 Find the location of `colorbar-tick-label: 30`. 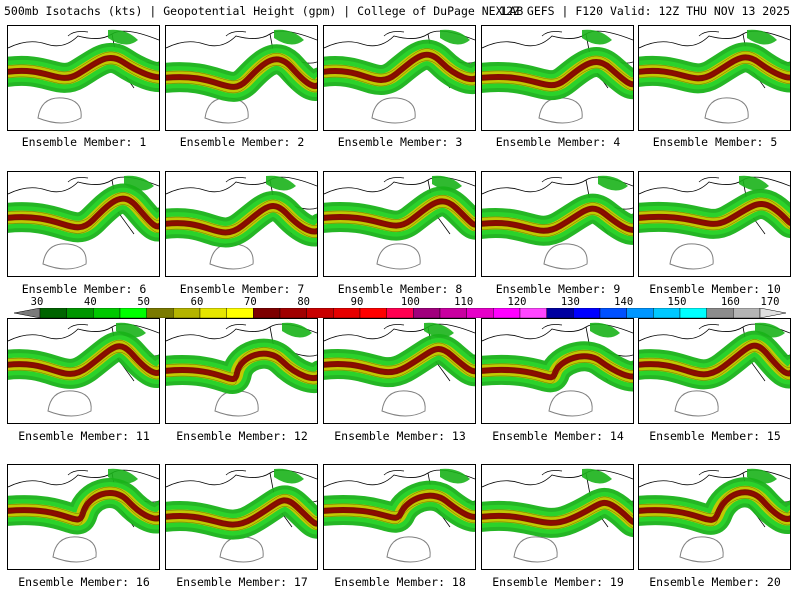

colorbar-tick-label: 30 is located at coordinates (37, 302).